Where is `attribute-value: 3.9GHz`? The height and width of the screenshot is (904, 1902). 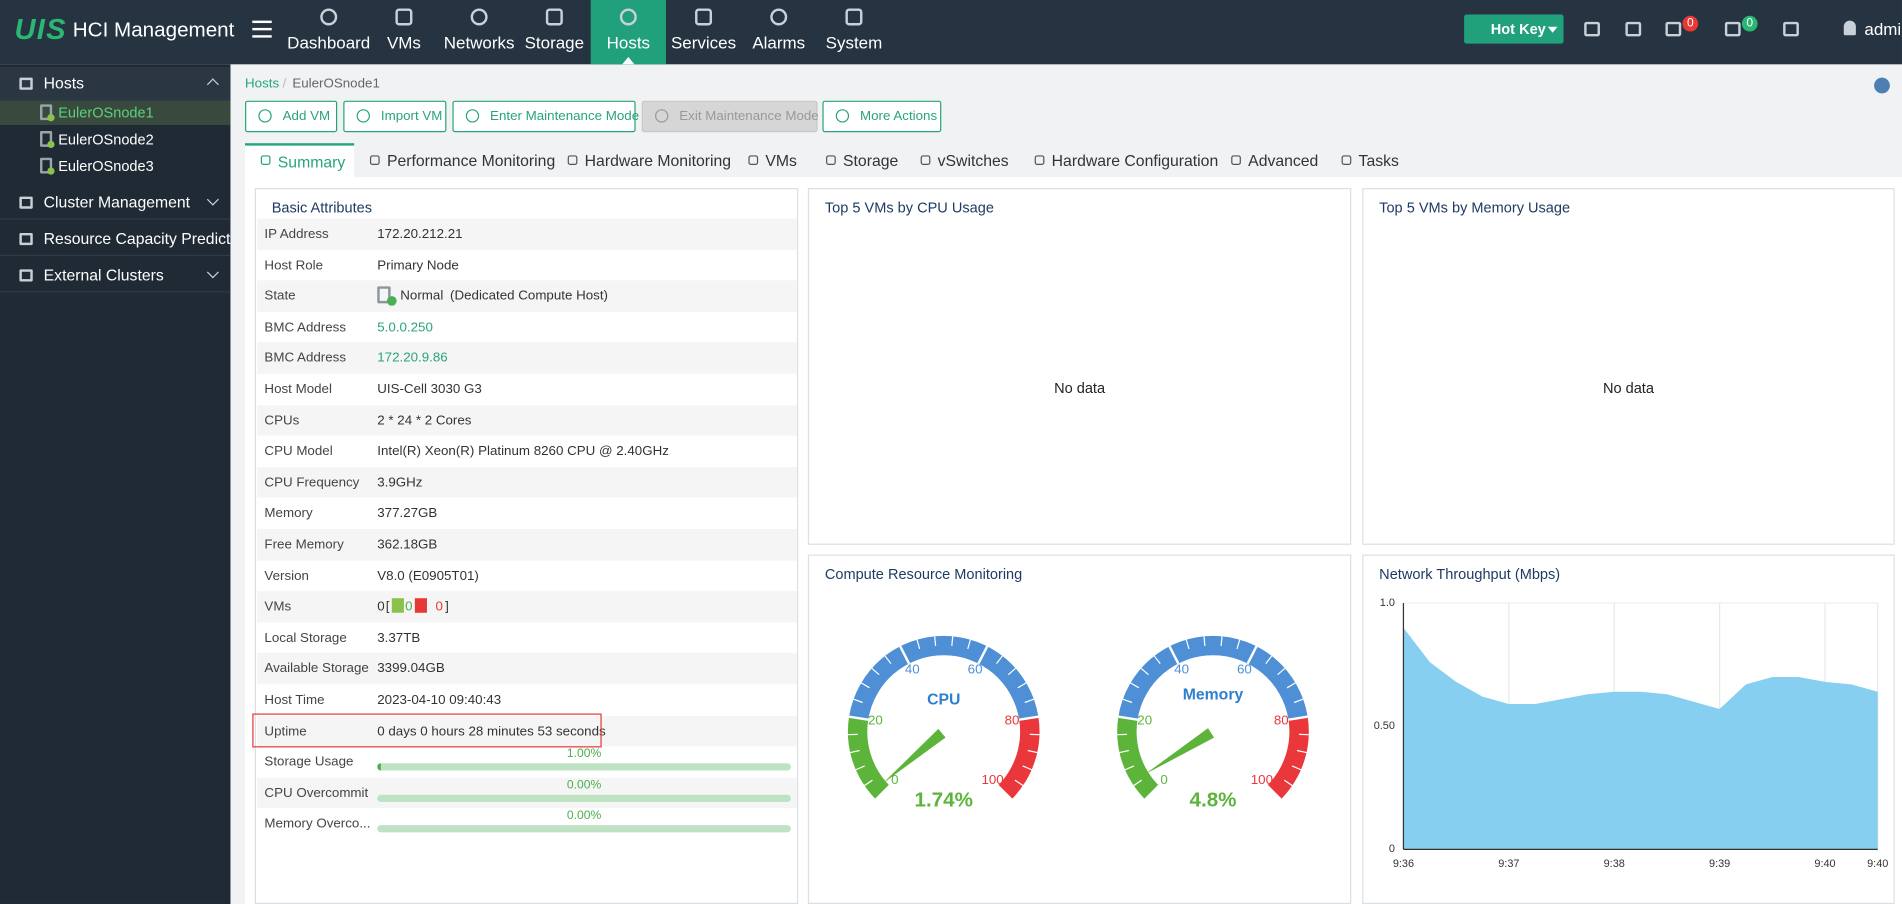 attribute-value: 3.9GHz is located at coordinates (400, 482).